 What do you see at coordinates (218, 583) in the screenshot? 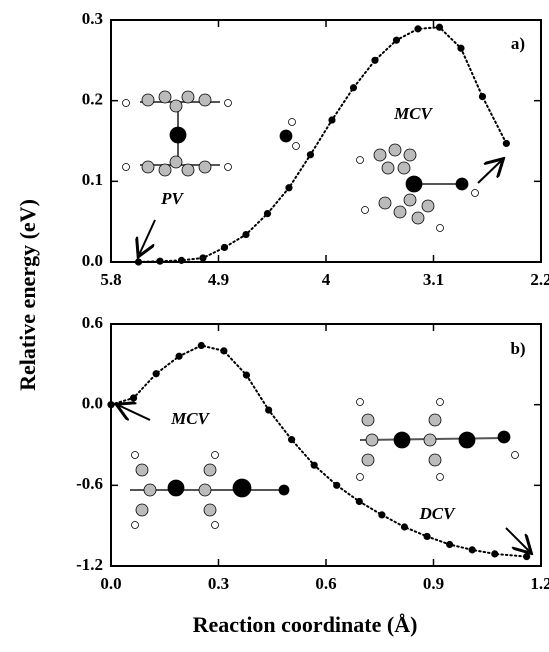
I see `x-tick-label: 0.3` at bounding box center [218, 583].